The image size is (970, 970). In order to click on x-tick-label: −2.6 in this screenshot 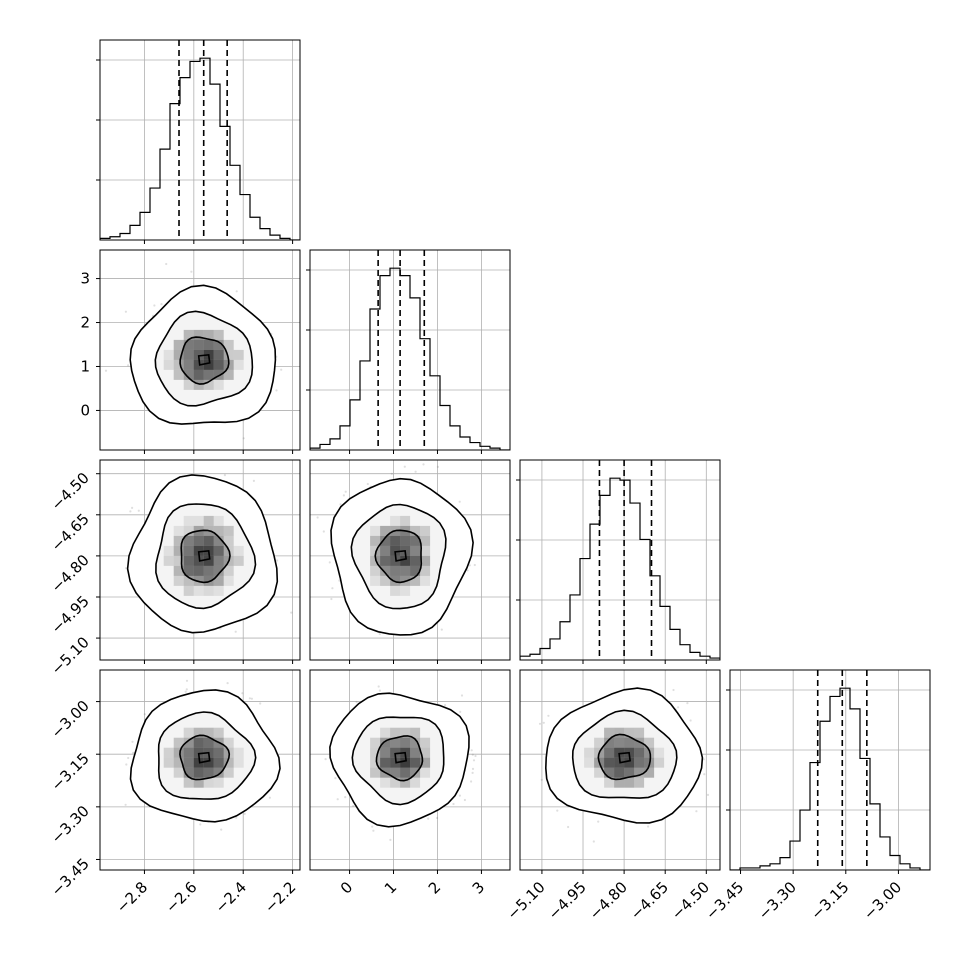, I will do `click(181, 897)`.